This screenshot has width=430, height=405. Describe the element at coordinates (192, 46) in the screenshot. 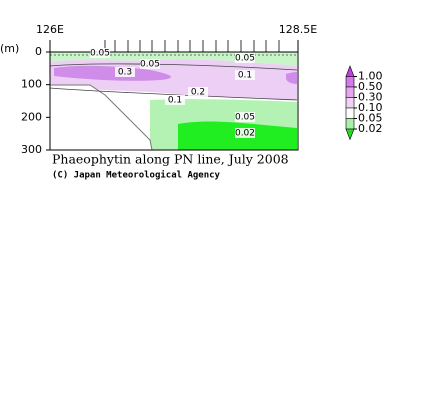

I see `station-ticks` at that location.